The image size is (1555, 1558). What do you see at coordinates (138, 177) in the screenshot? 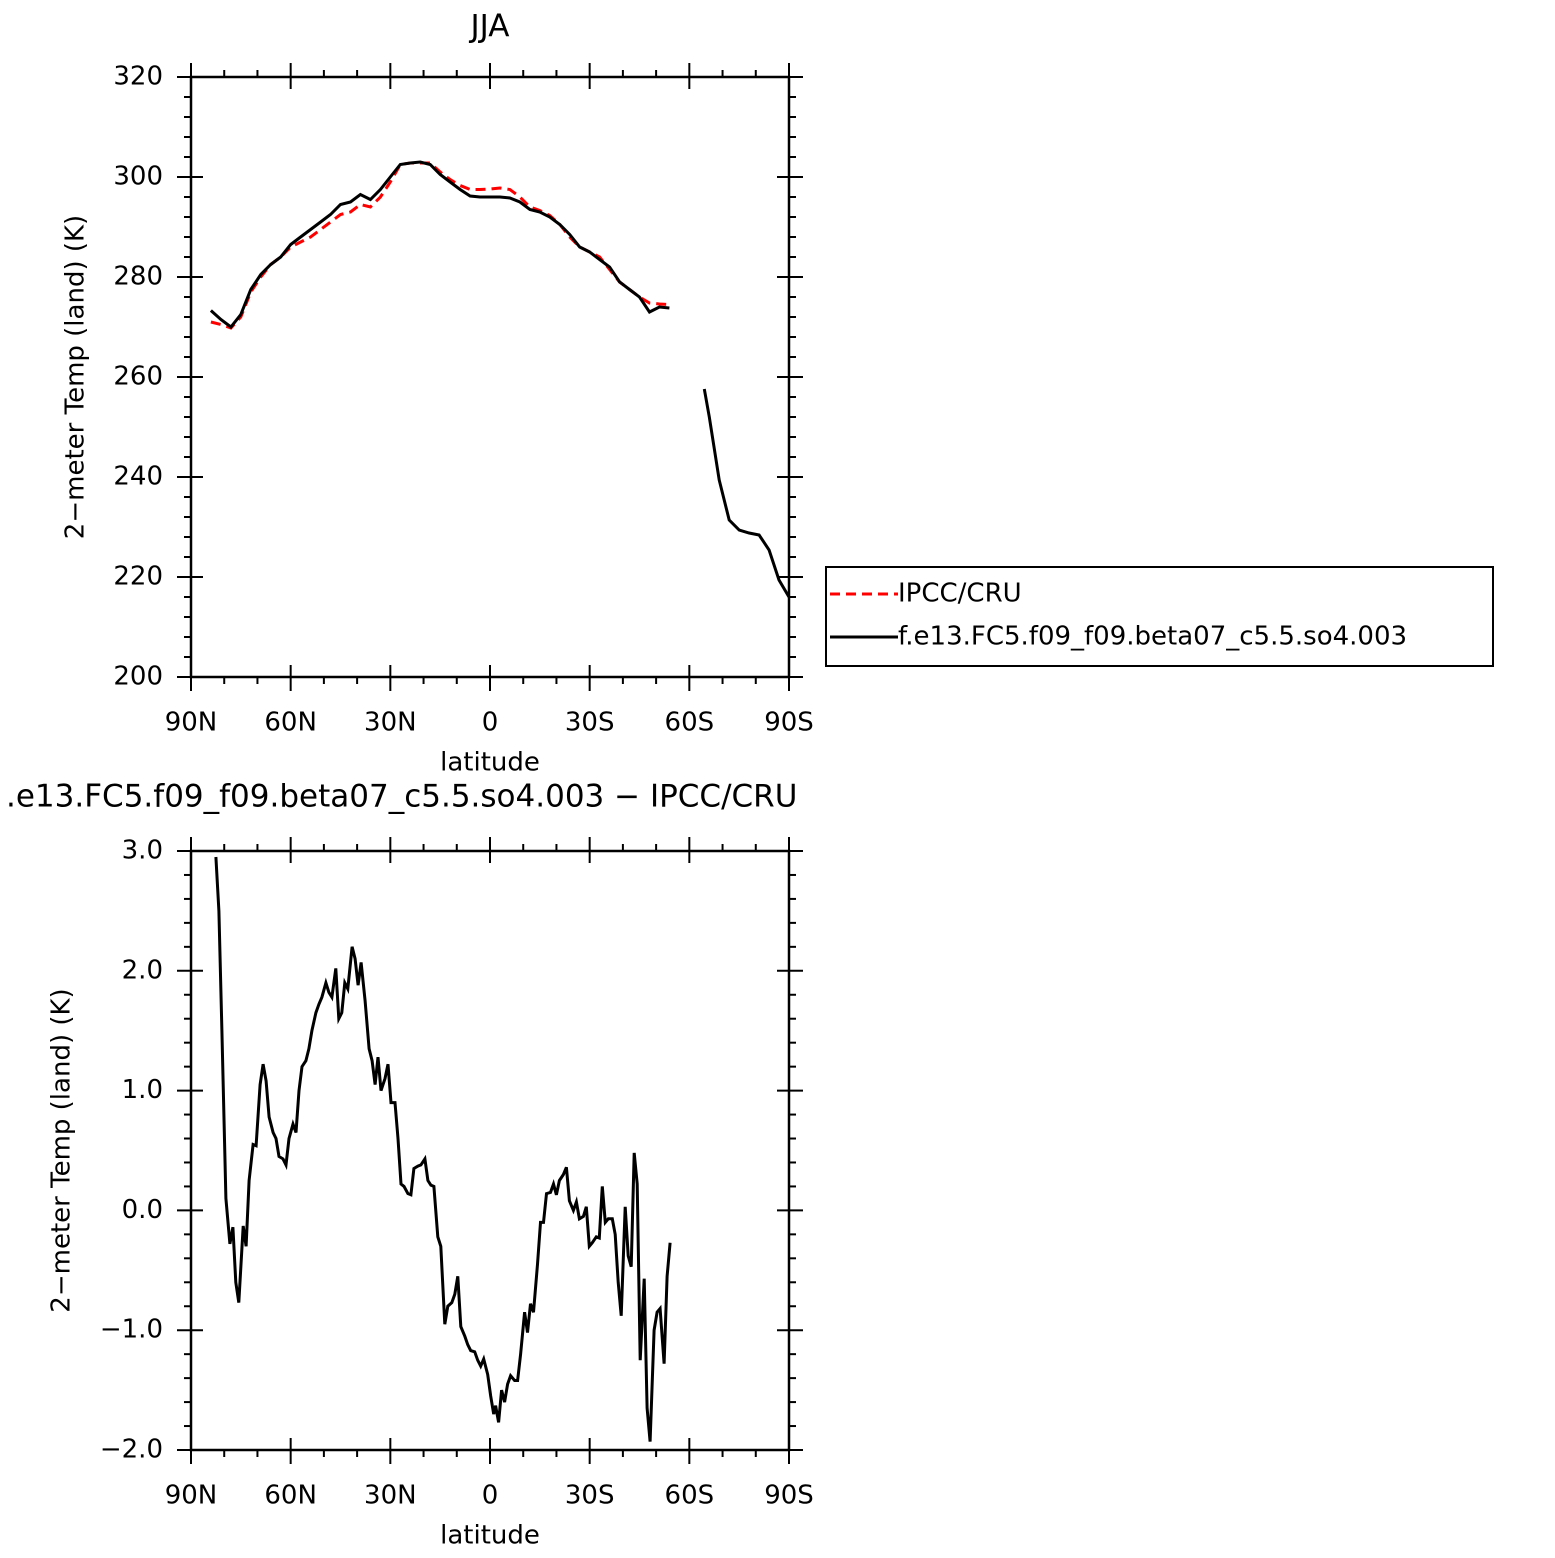
I see `y-tick-label: 300` at bounding box center [138, 177].